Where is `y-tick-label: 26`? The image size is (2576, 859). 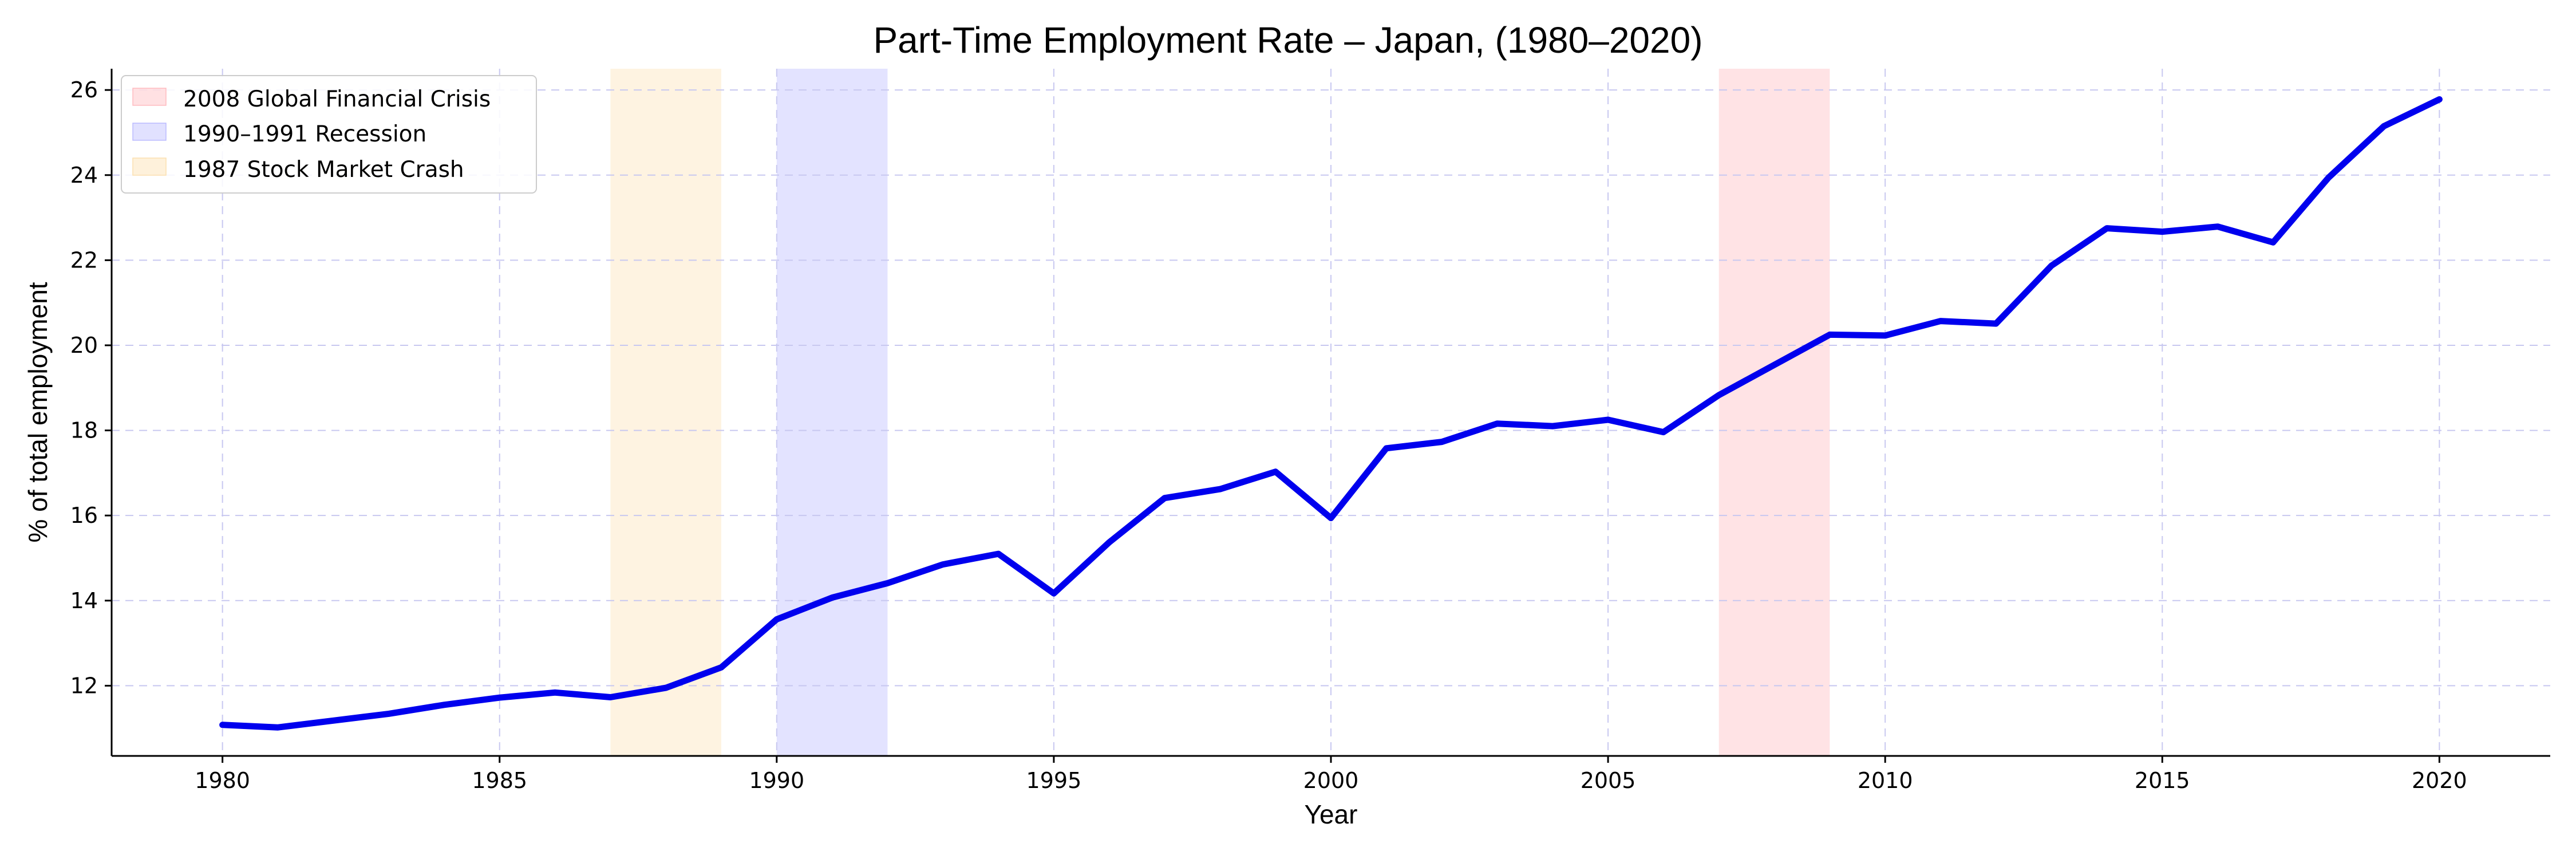 y-tick-label: 26 is located at coordinates (84, 90).